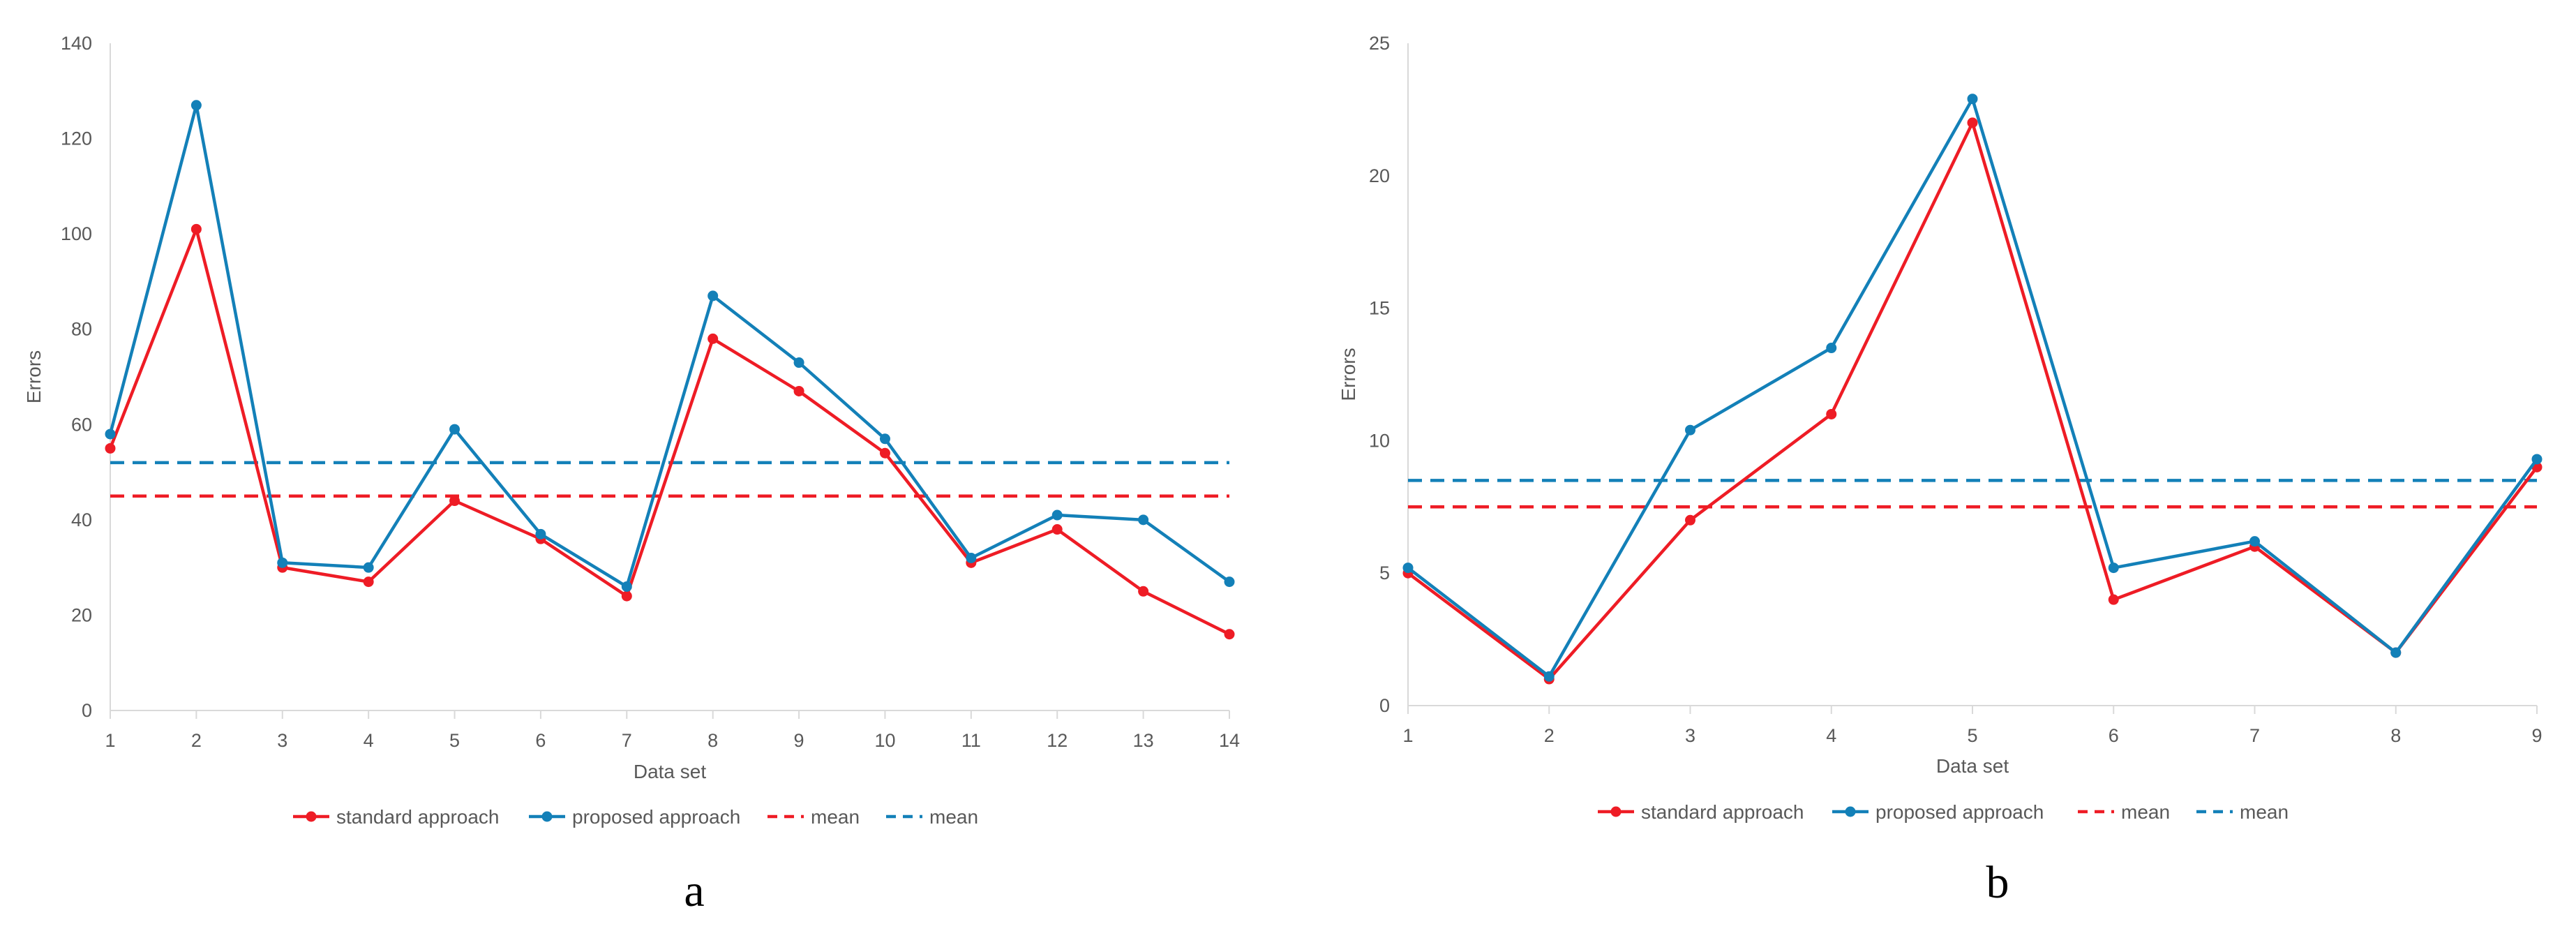  What do you see at coordinates (971, 740) in the screenshot?
I see `x-tick-label: 11` at bounding box center [971, 740].